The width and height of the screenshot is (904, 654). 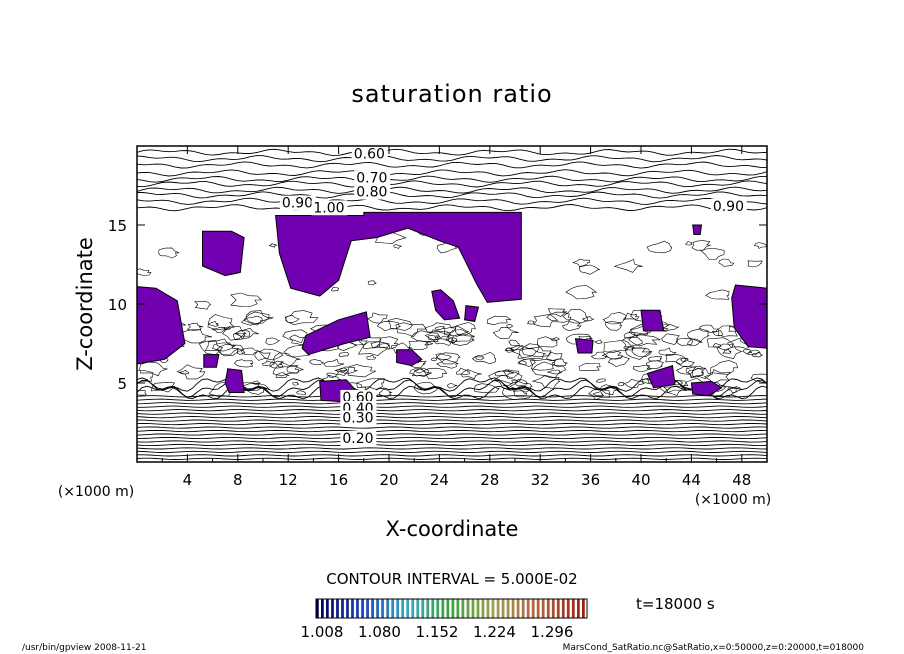 What do you see at coordinates (728, 207) in the screenshot?
I see `contour-label: 0.90` at bounding box center [728, 207].